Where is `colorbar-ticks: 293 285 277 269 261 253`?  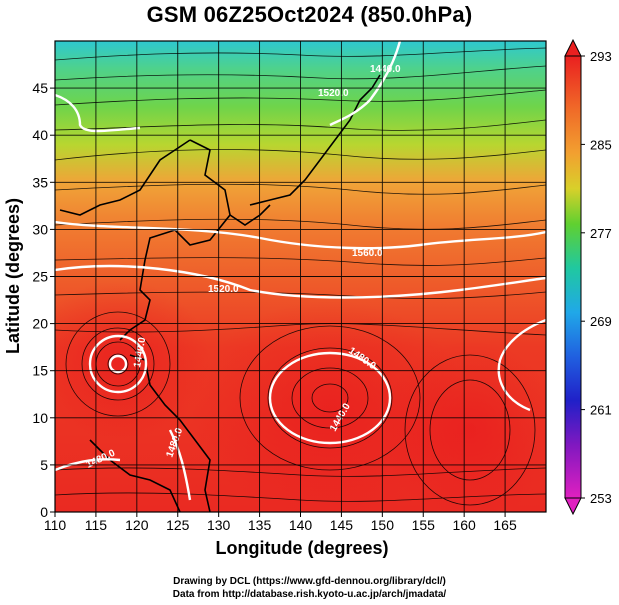 colorbar-ticks: 293 285 277 269 261 253 is located at coordinates (596, 277).